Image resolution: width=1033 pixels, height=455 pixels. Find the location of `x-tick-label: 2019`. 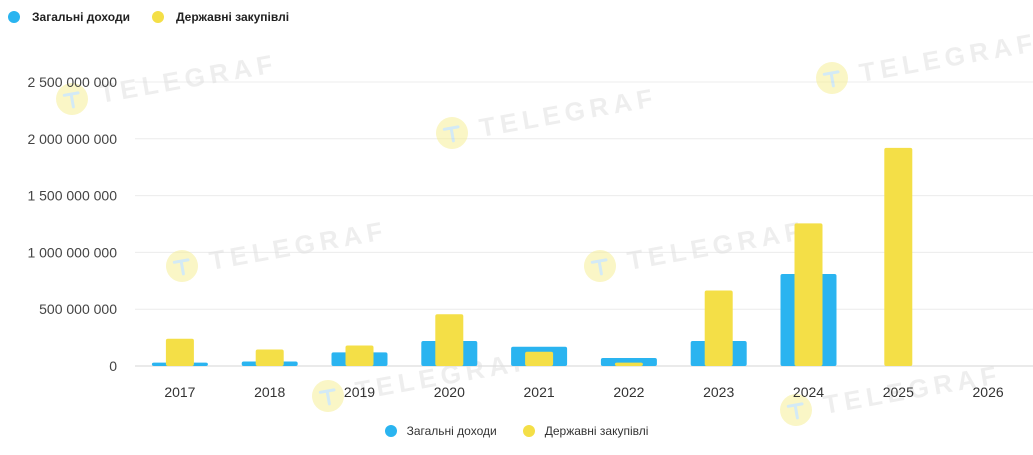

x-tick-label: 2019 is located at coordinates (359, 392).